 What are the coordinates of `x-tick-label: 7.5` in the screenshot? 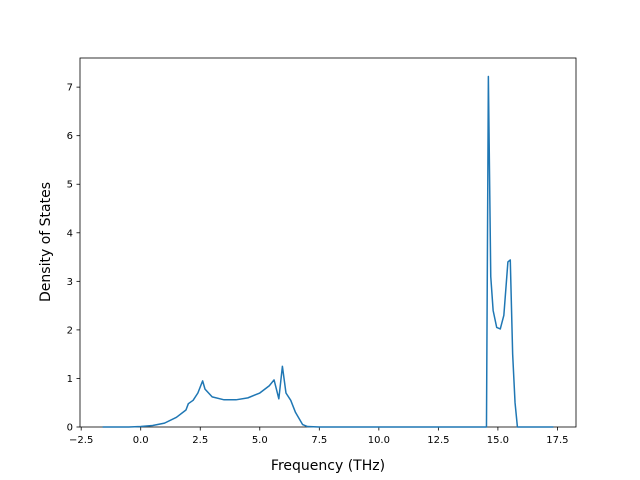 It's located at (319, 440).